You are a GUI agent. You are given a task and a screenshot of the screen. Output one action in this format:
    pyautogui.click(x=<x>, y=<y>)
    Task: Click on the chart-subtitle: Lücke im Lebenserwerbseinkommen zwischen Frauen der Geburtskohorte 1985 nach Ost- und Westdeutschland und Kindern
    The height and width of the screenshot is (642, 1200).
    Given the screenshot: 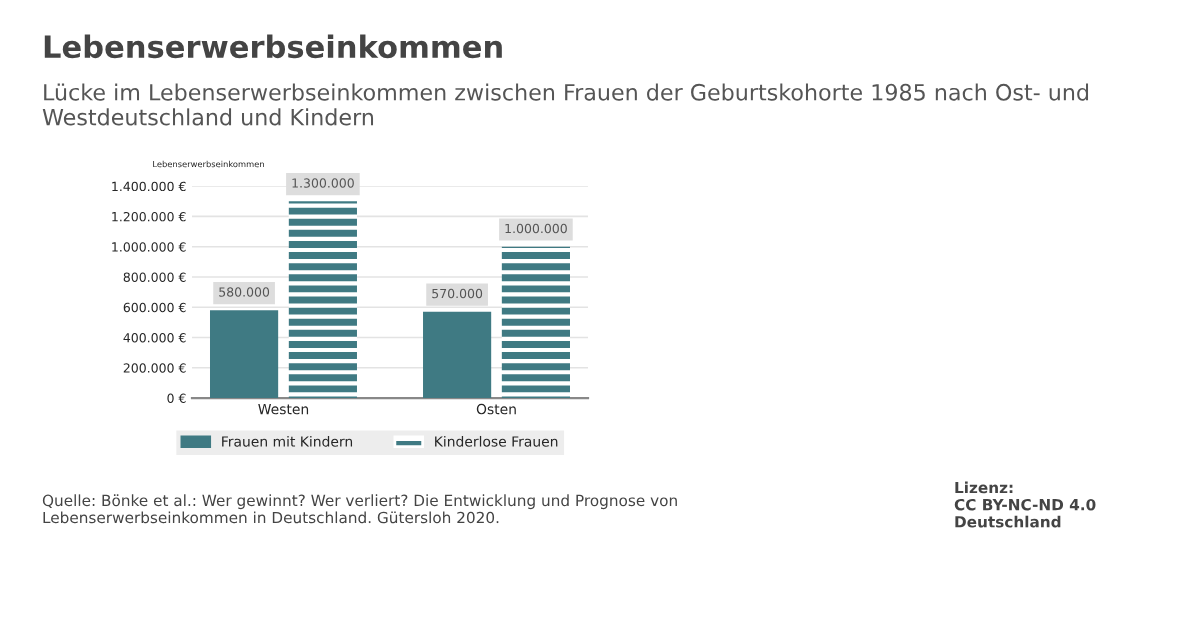 What is the action you would take?
    pyautogui.click(x=565, y=104)
    